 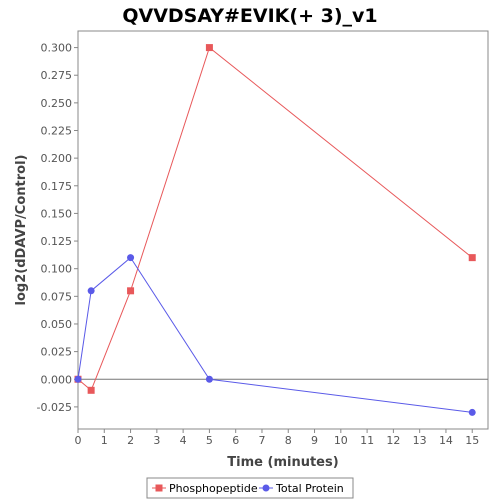 What do you see at coordinates (213, 488) in the screenshot?
I see `legend-phosphopeptide-label: Phosphopeptide` at bounding box center [213, 488].